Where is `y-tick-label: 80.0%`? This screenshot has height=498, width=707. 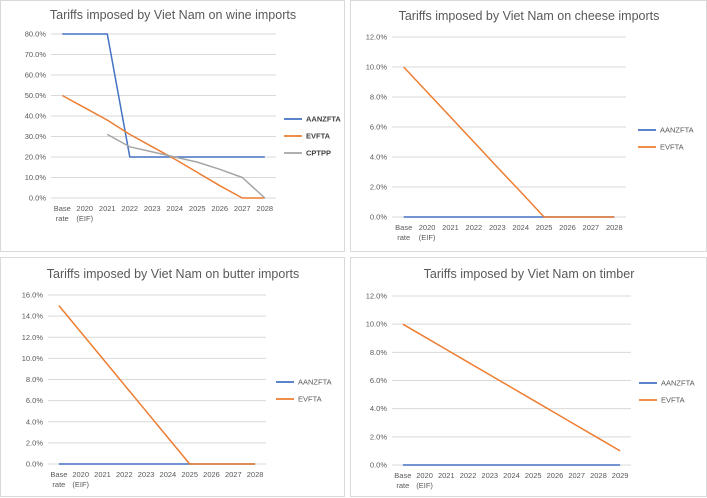
y-tick-label: 80.0% is located at coordinates (36, 34).